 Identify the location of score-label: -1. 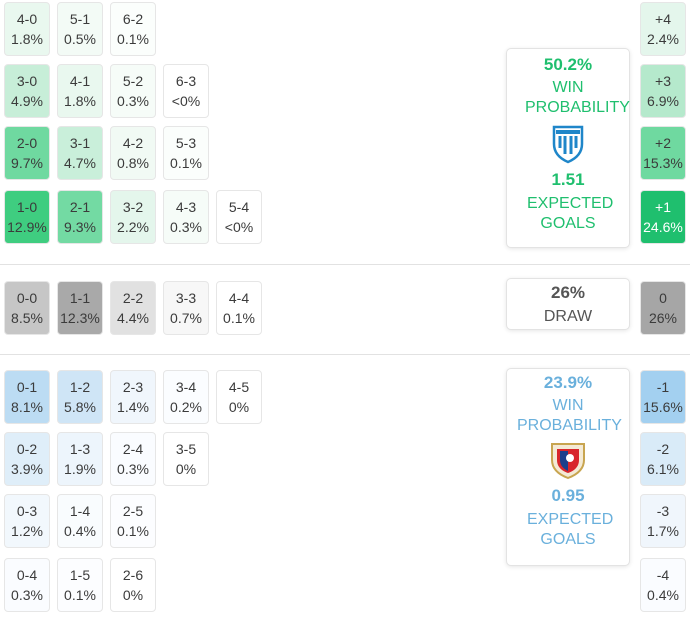
(663, 387).